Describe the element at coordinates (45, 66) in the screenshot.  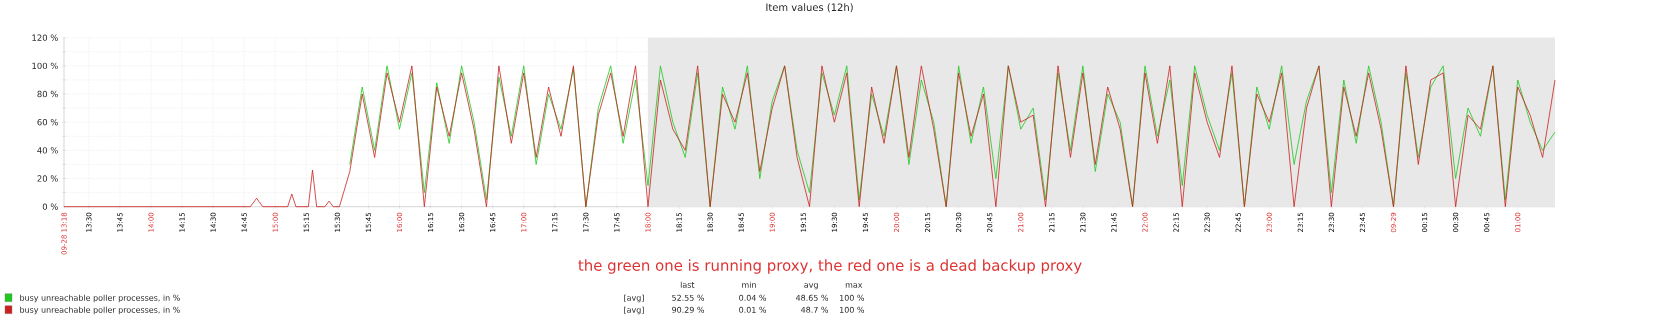
I see `y-tick-label: 100 %` at that location.